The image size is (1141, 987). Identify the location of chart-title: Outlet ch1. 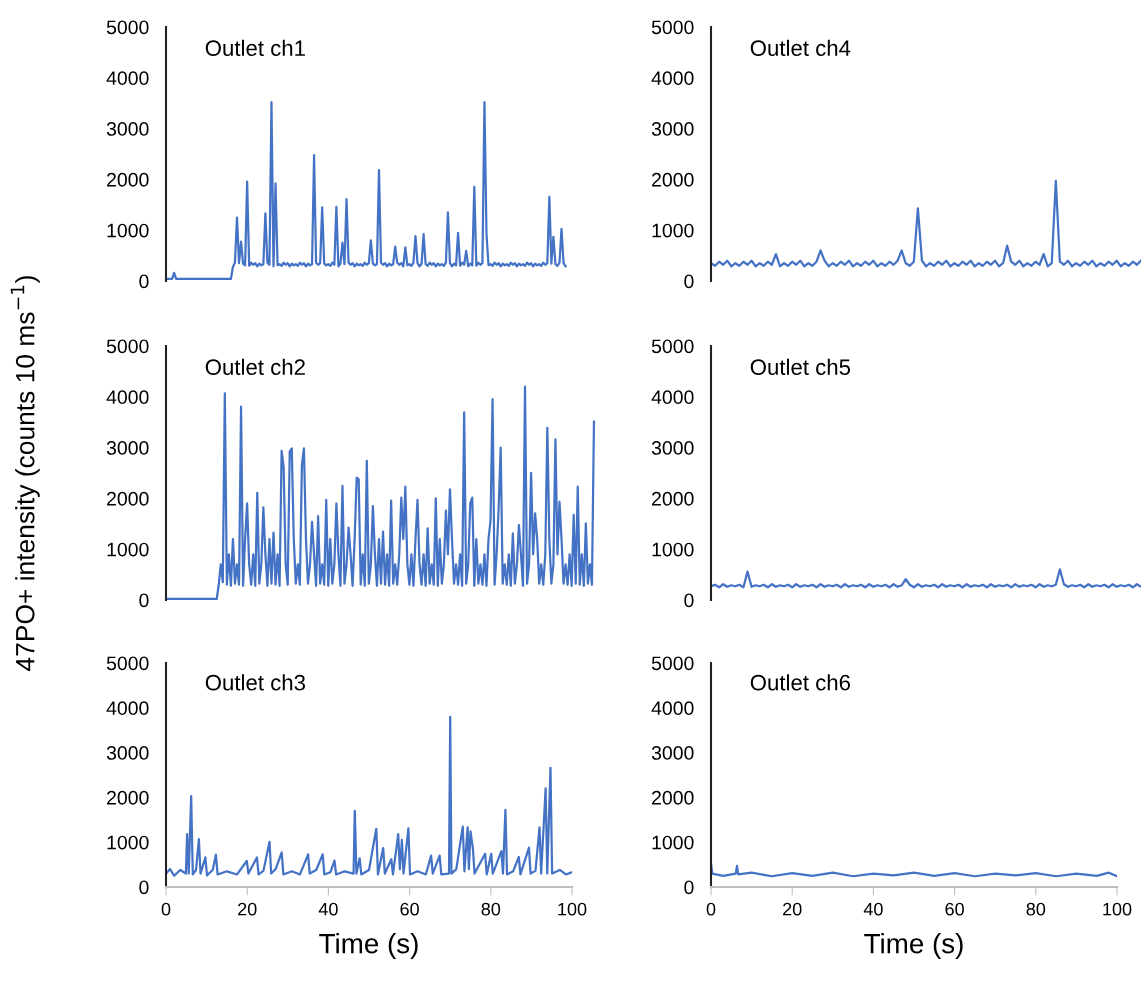
(255, 48).